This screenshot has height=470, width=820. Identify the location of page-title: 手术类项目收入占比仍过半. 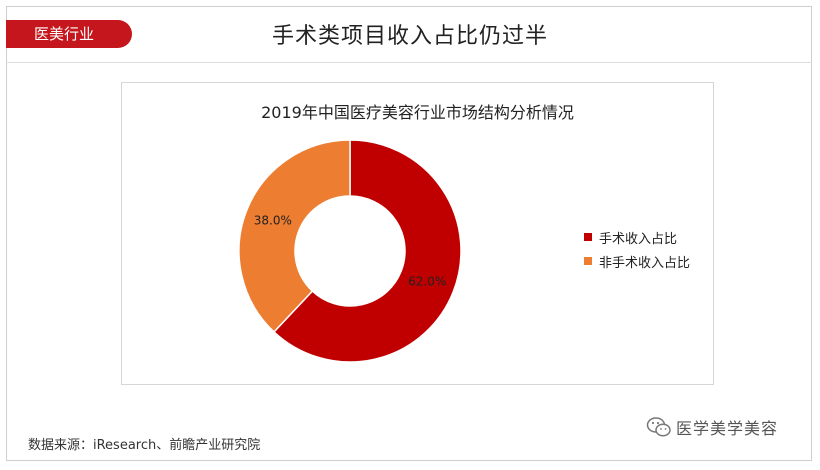
(409, 36).